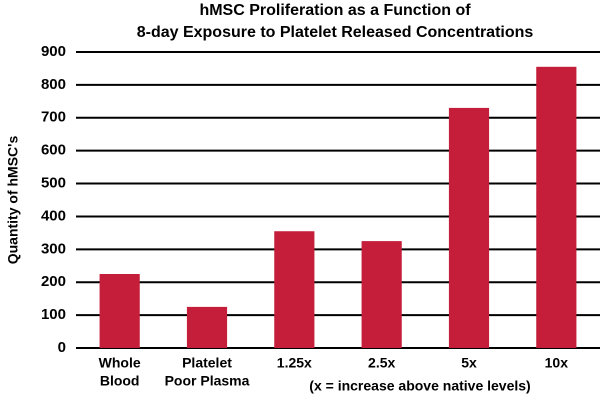 This screenshot has height=403, width=601. Describe the element at coordinates (120, 381) in the screenshot. I see `x-tick-label: Blood` at that location.